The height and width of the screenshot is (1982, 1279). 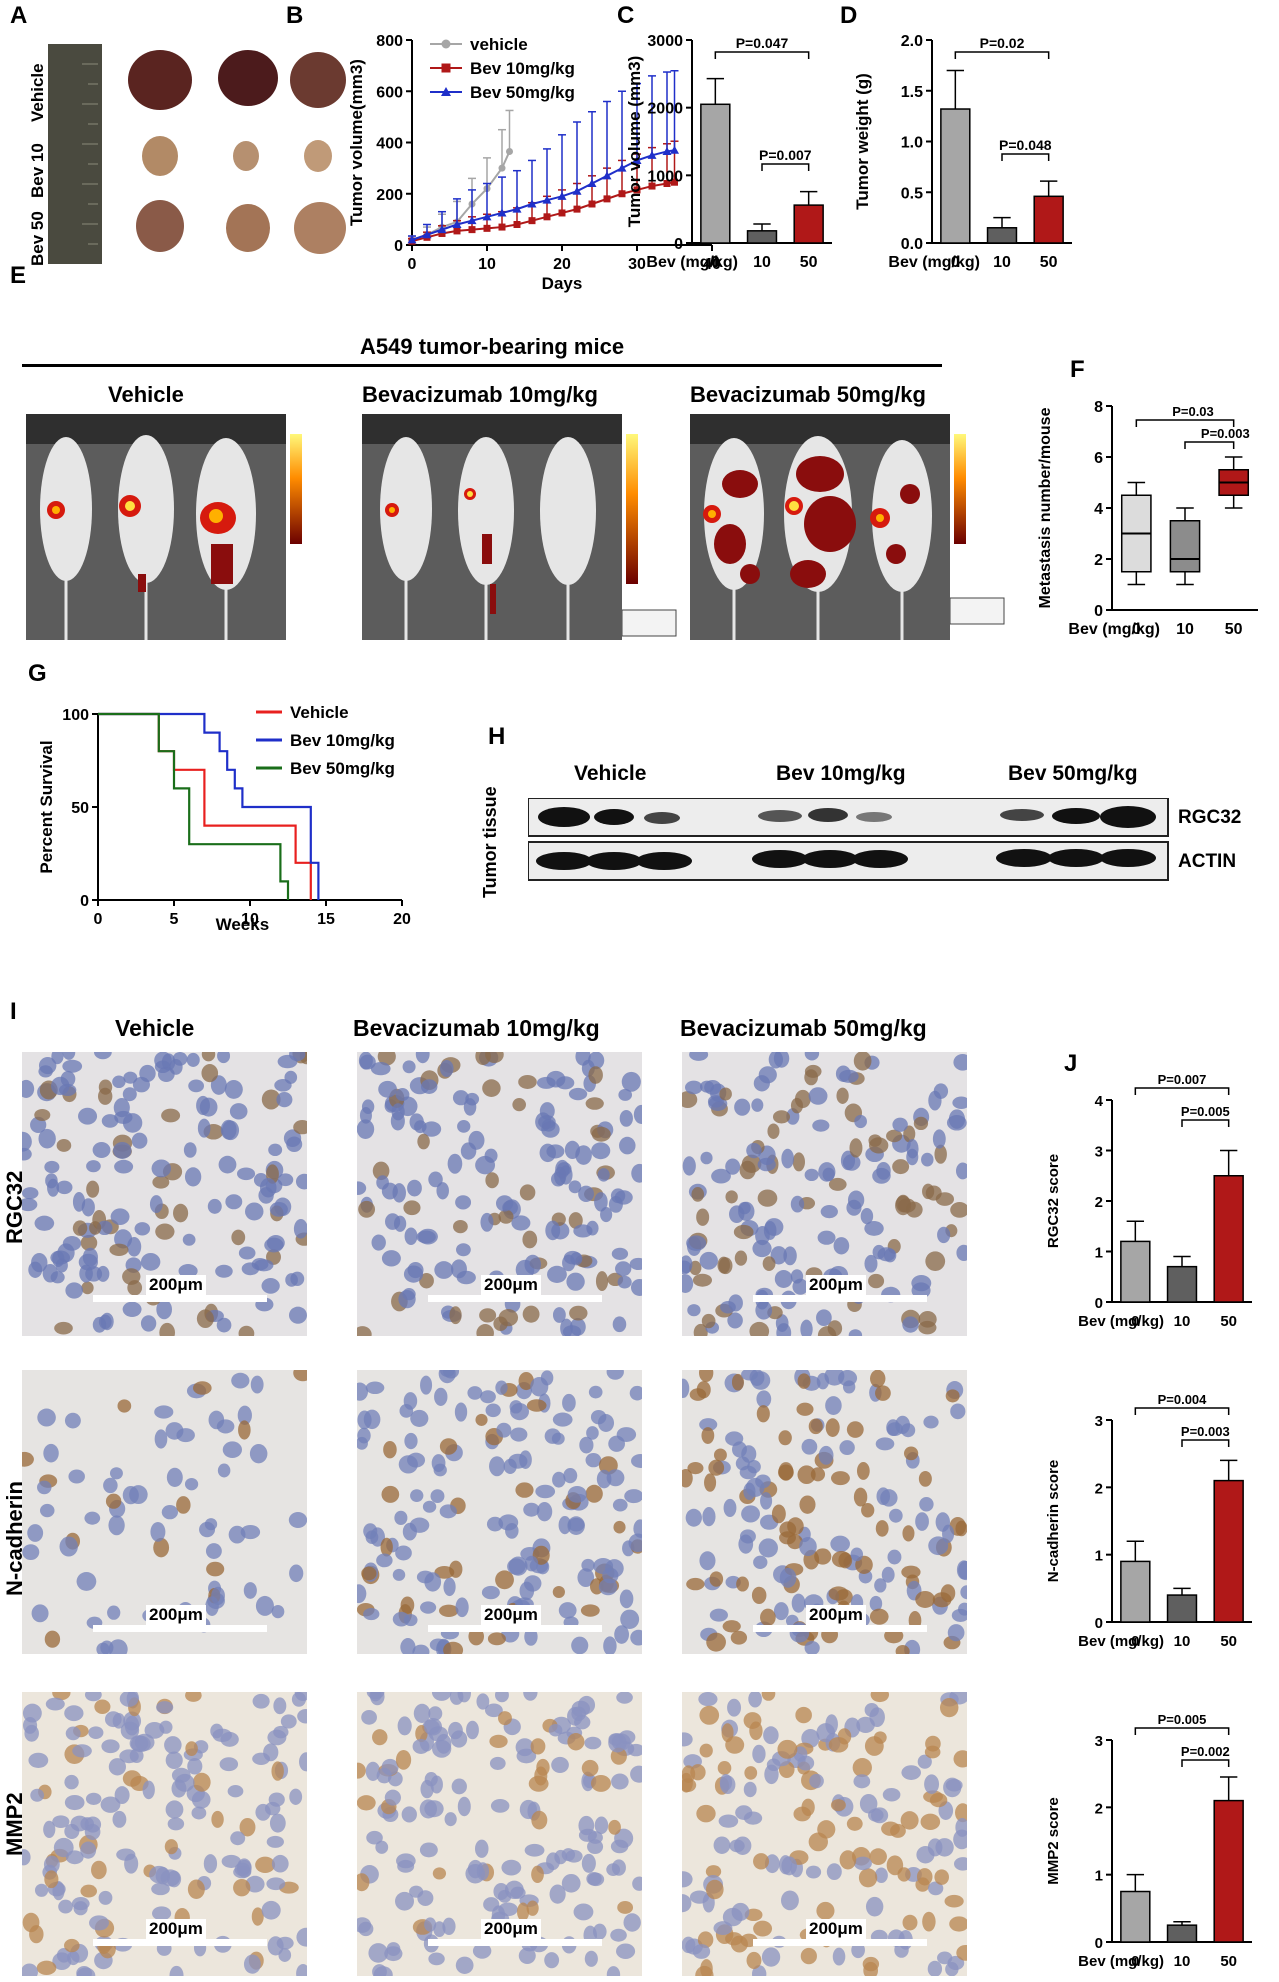 What do you see at coordinates (1205, 1431) in the screenshot?
I see `p-value-label: P=0.003` at bounding box center [1205, 1431].